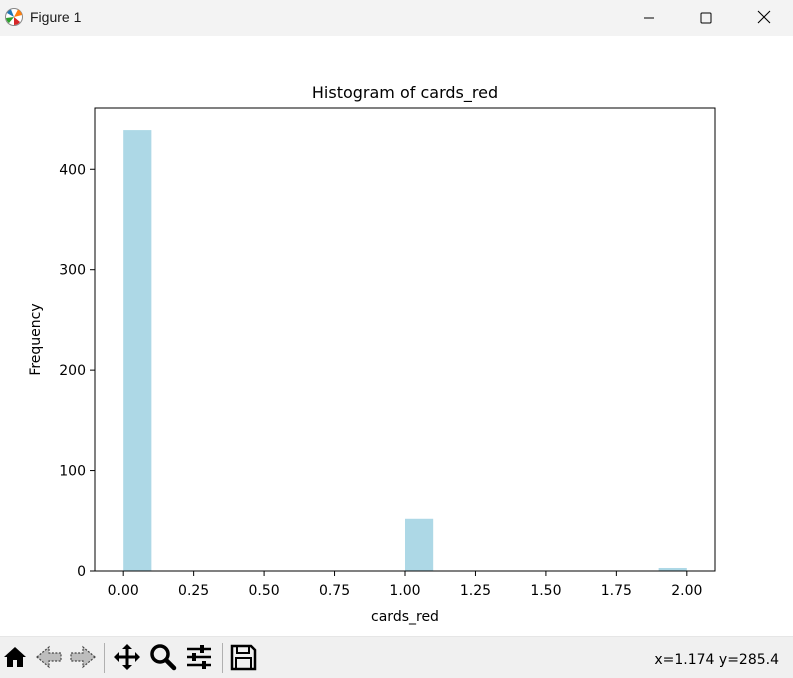 Image resolution: width=793 pixels, height=678 pixels. I want to click on forward-arrow-icon, so click(83, 659).